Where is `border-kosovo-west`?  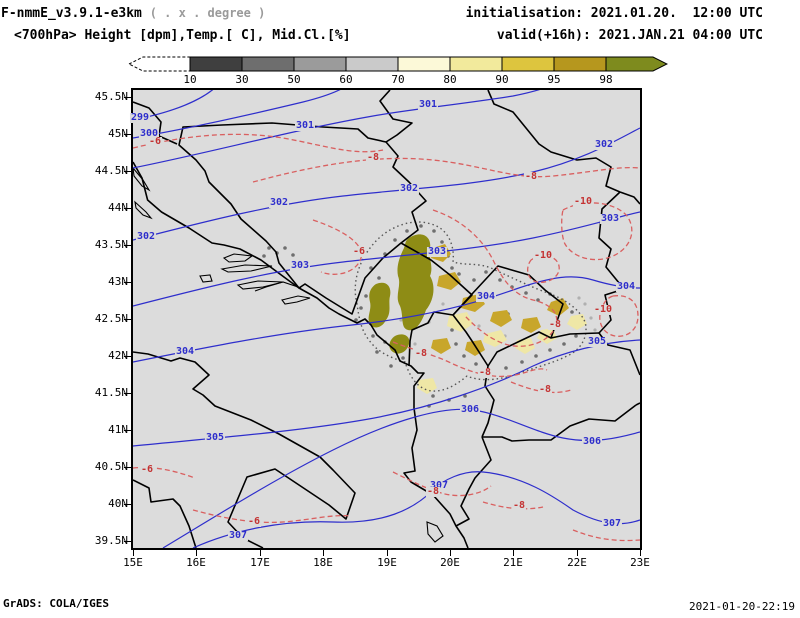 border-kosovo-west is located at coordinates (470, 340).